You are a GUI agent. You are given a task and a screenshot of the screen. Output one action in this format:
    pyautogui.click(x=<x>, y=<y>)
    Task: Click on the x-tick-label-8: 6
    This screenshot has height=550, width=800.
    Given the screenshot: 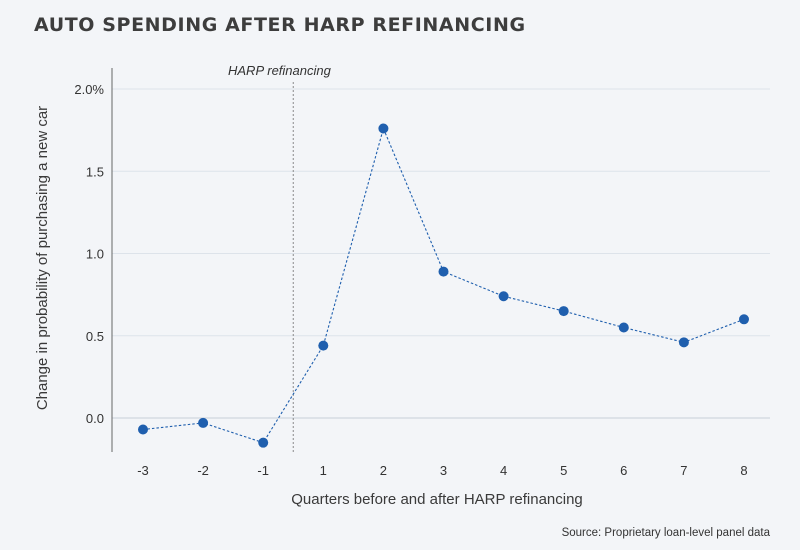 What is the action you would take?
    pyautogui.click(x=623, y=470)
    